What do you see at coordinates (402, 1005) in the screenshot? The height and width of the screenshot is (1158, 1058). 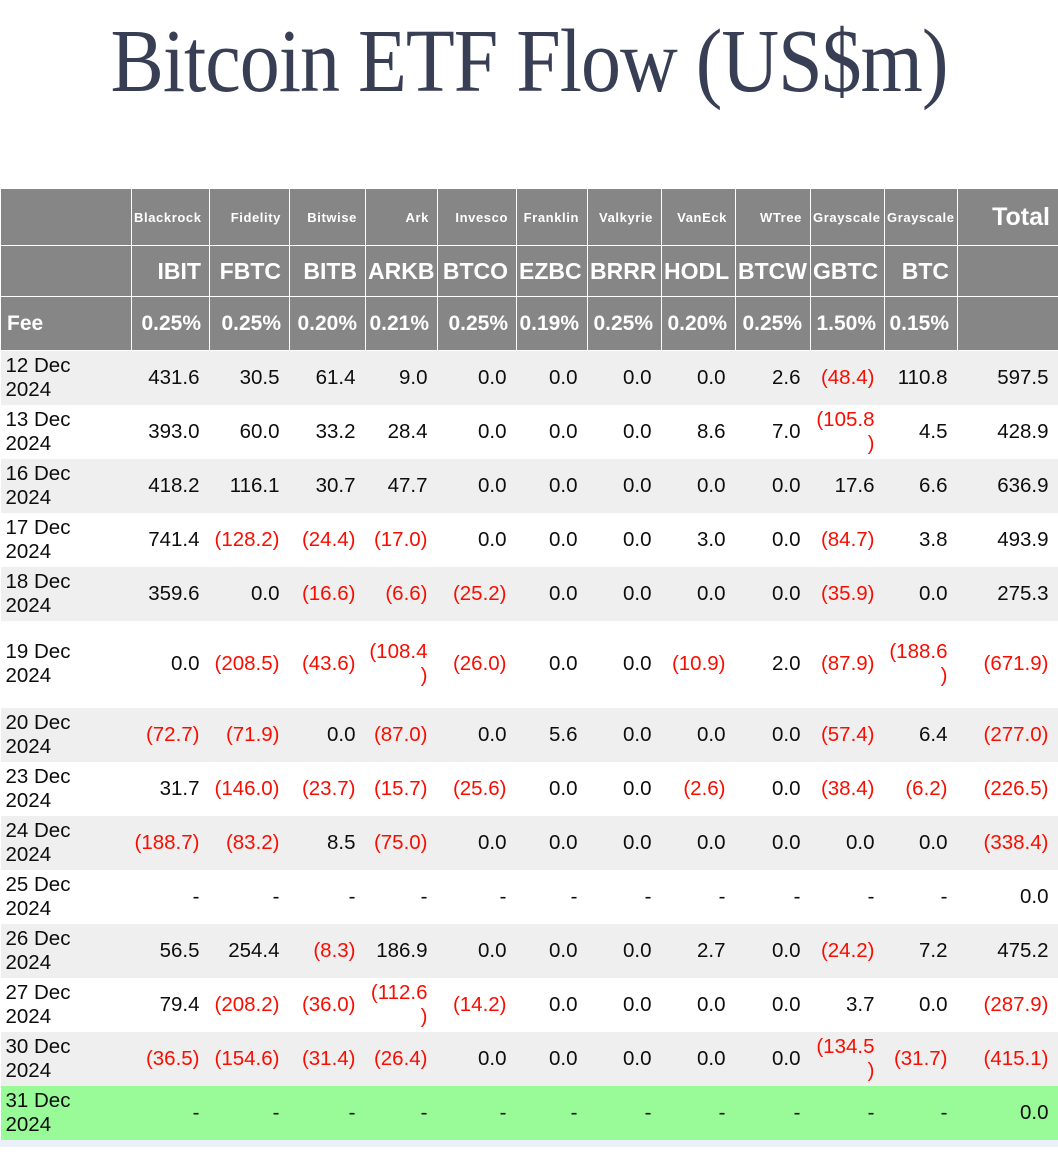 I see `value-cell-arkb: (112.6)` at bounding box center [402, 1005].